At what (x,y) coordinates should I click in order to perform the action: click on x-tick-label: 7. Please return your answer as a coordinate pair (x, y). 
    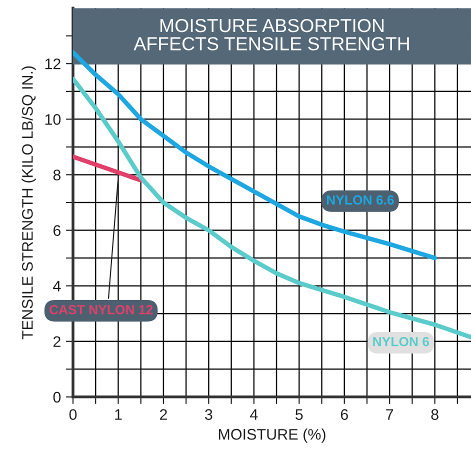
    Looking at the image, I should click on (390, 414).